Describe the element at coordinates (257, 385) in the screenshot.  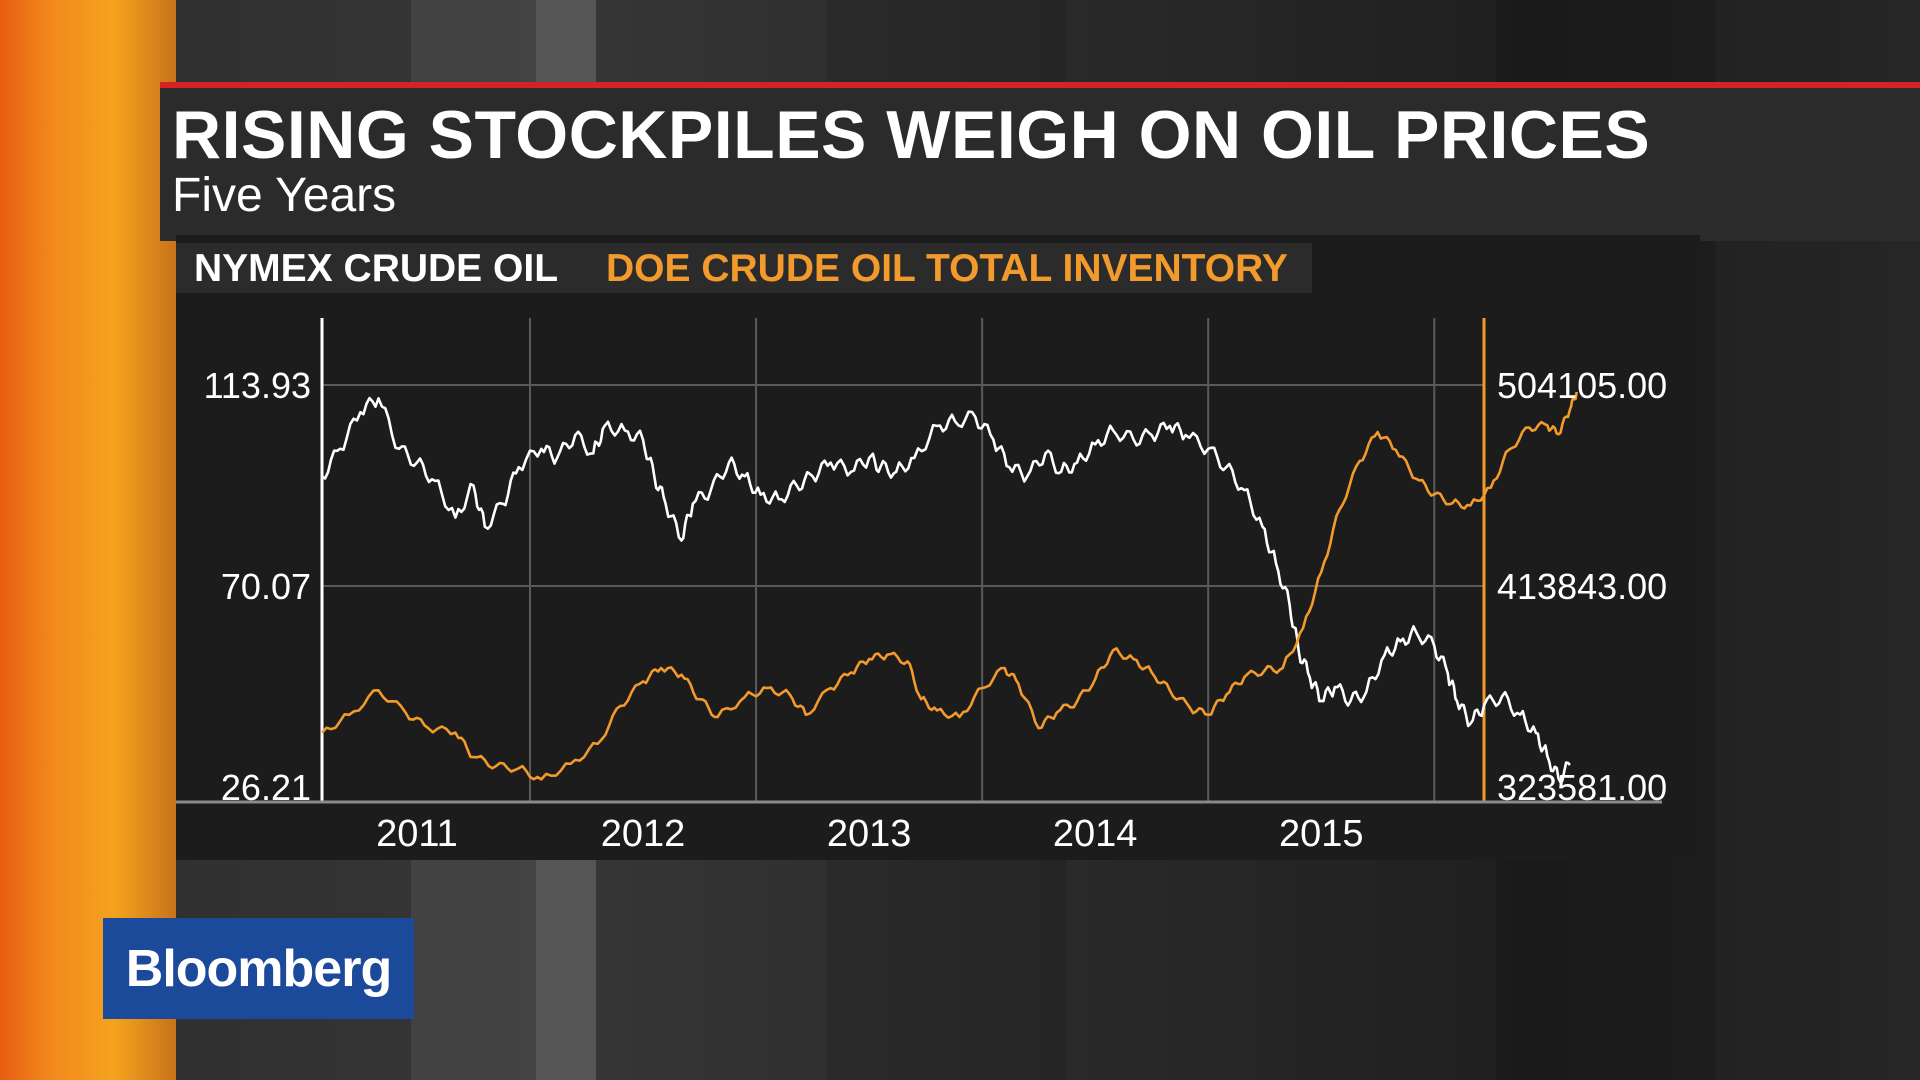
I see `y-left-tick-label: 113.93` at that location.